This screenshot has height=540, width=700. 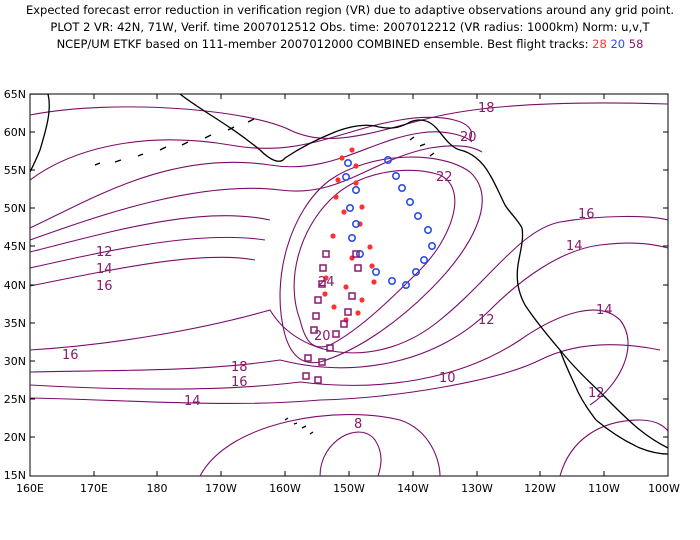 I want to click on flight-tracks, so click(x=369, y=265).